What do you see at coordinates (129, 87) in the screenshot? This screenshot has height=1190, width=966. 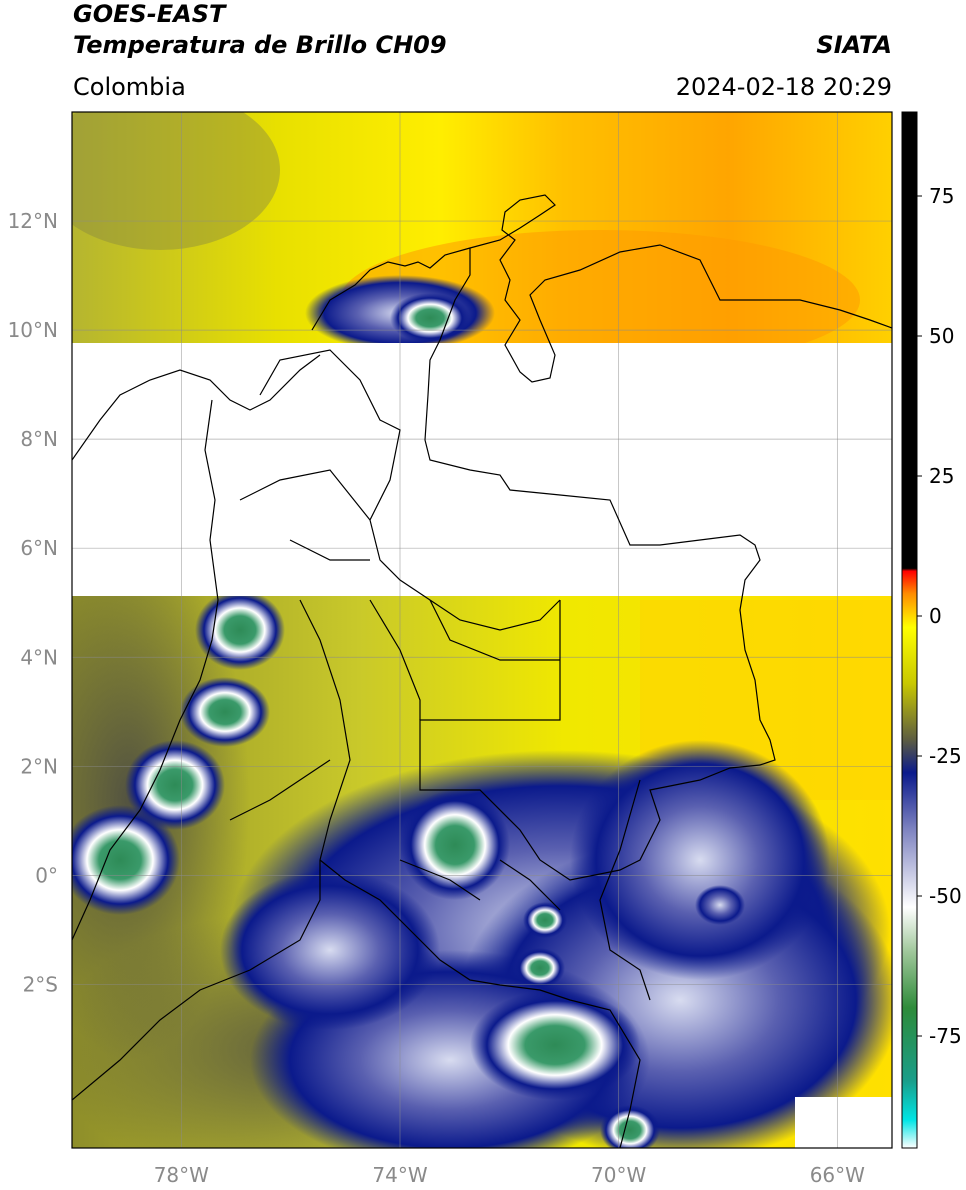 I see `region-label: Colombia` at bounding box center [129, 87].